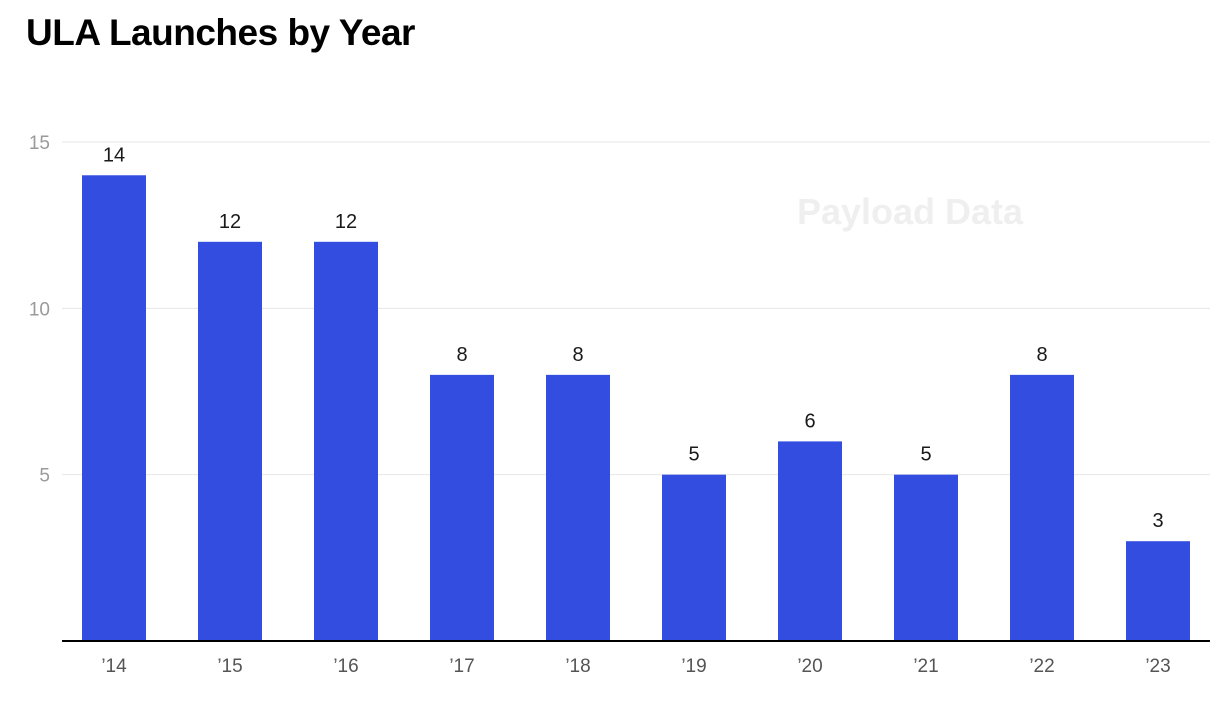  Describe the element at coordinates (925, 666) in the screenshot. I see `x-tick-label: ’21` at that location.